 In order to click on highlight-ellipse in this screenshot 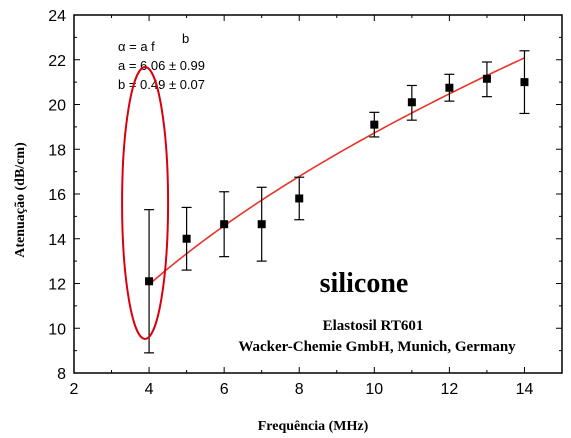, I will do `click(145, 202)`.